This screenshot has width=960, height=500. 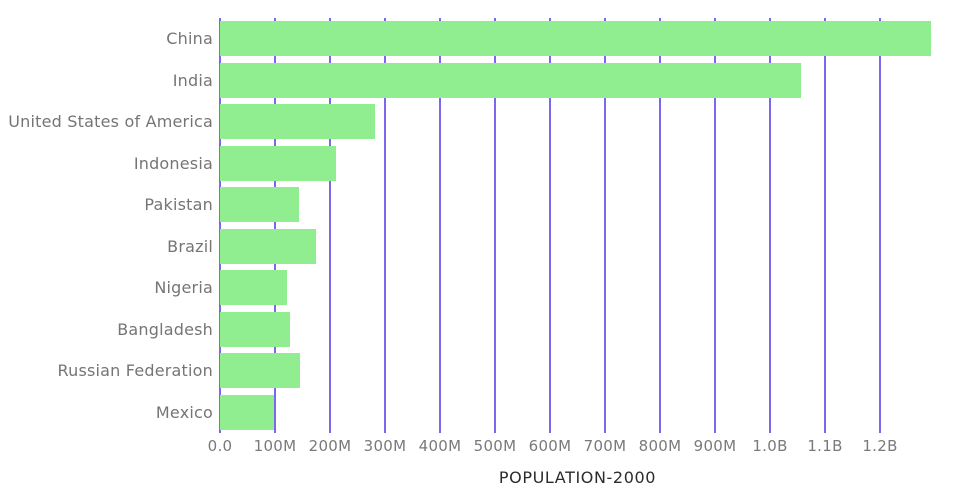 What do you see at coordinates (189, 38) in the screenshot?
I see `category-label: China` at bounding box center [189, 38].